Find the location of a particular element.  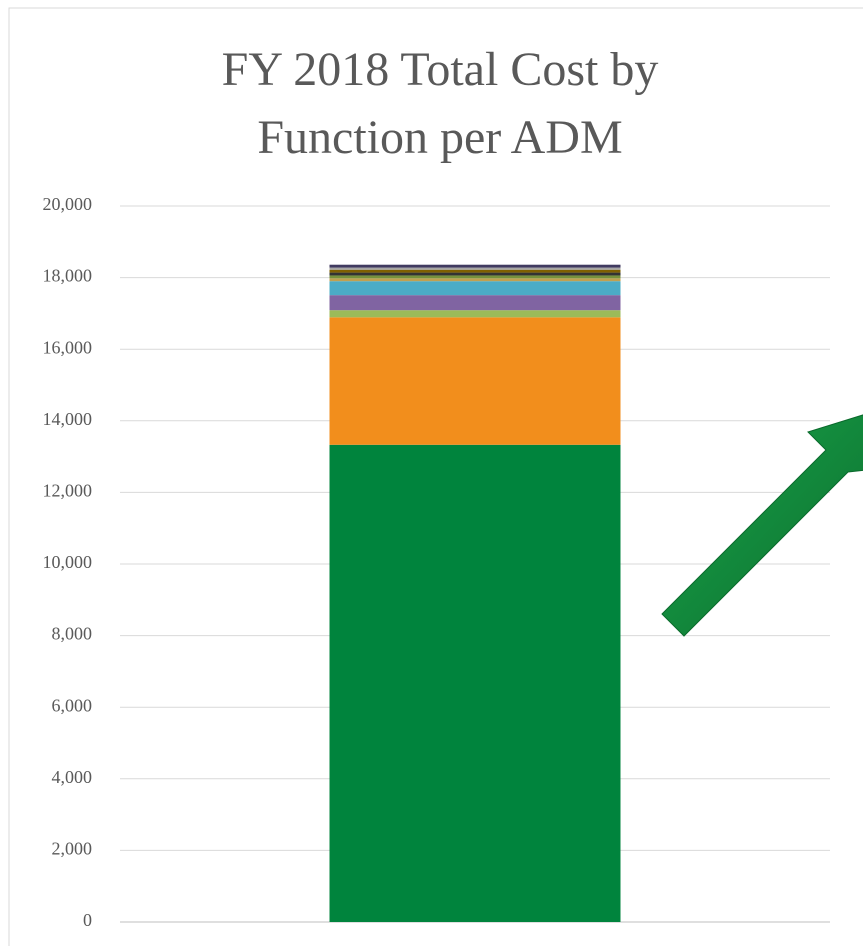

y-tick-label: 16,000 is located at coordinates (68, 347).